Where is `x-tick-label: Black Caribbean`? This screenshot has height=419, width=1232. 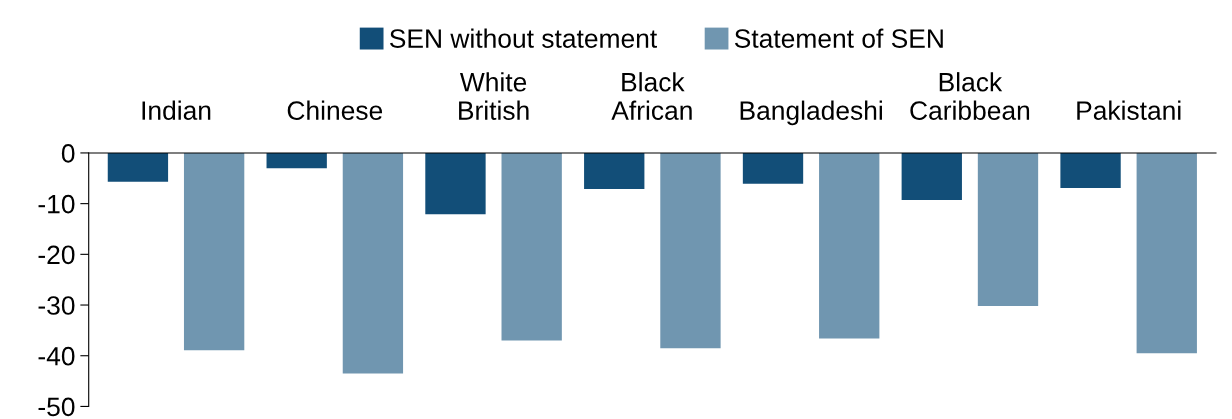
x-tick-label: Black Caribbean is located at coordinates (970, 96).